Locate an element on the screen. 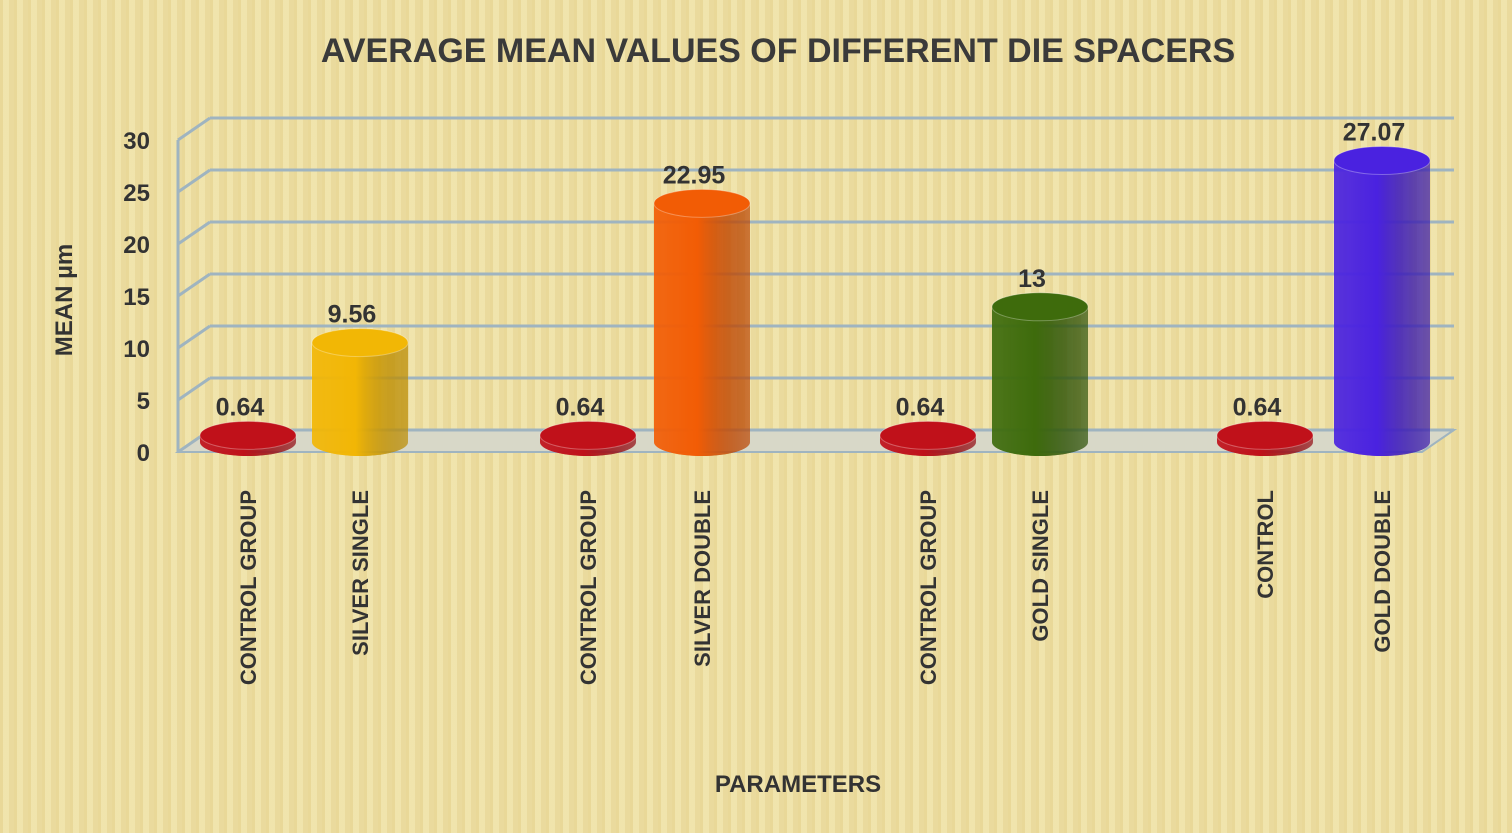 Image resolution: width=1512 pixels, height=833 pixels. bar: 9.56 is located at coordinates (360, 378).